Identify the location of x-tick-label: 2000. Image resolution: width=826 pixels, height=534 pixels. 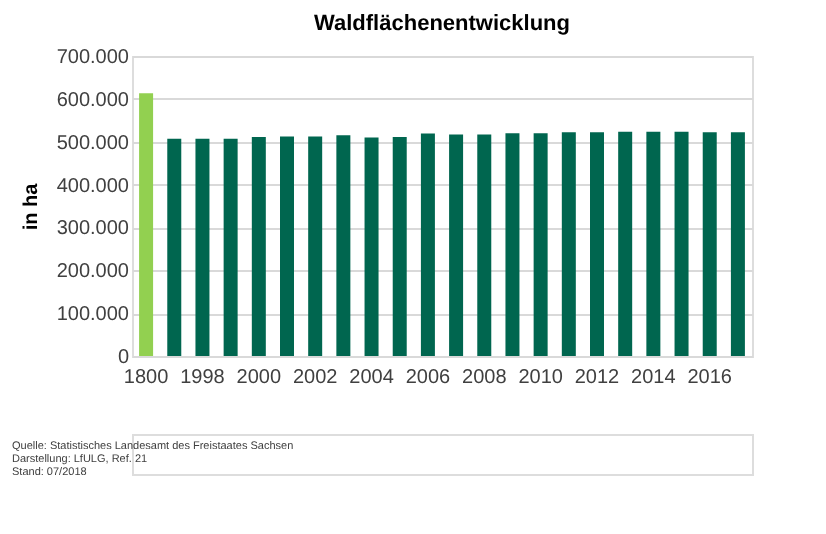
(259, 378).